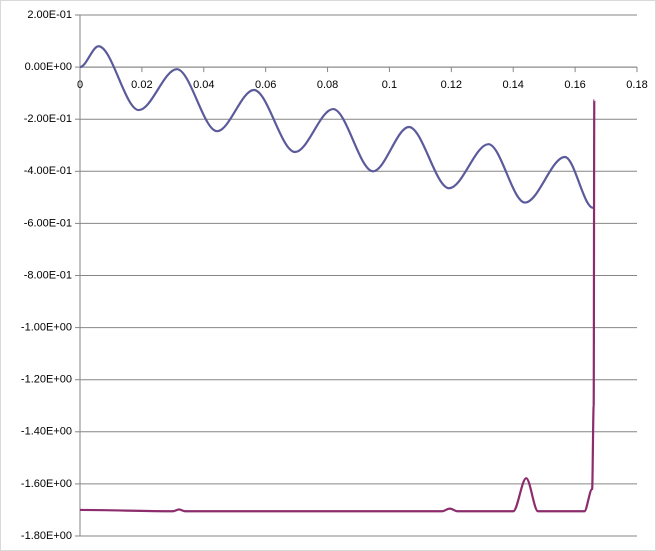 This screenshot has width=656, height=551. I want to click on x-tick-label: 0.02, so click(141, 85).